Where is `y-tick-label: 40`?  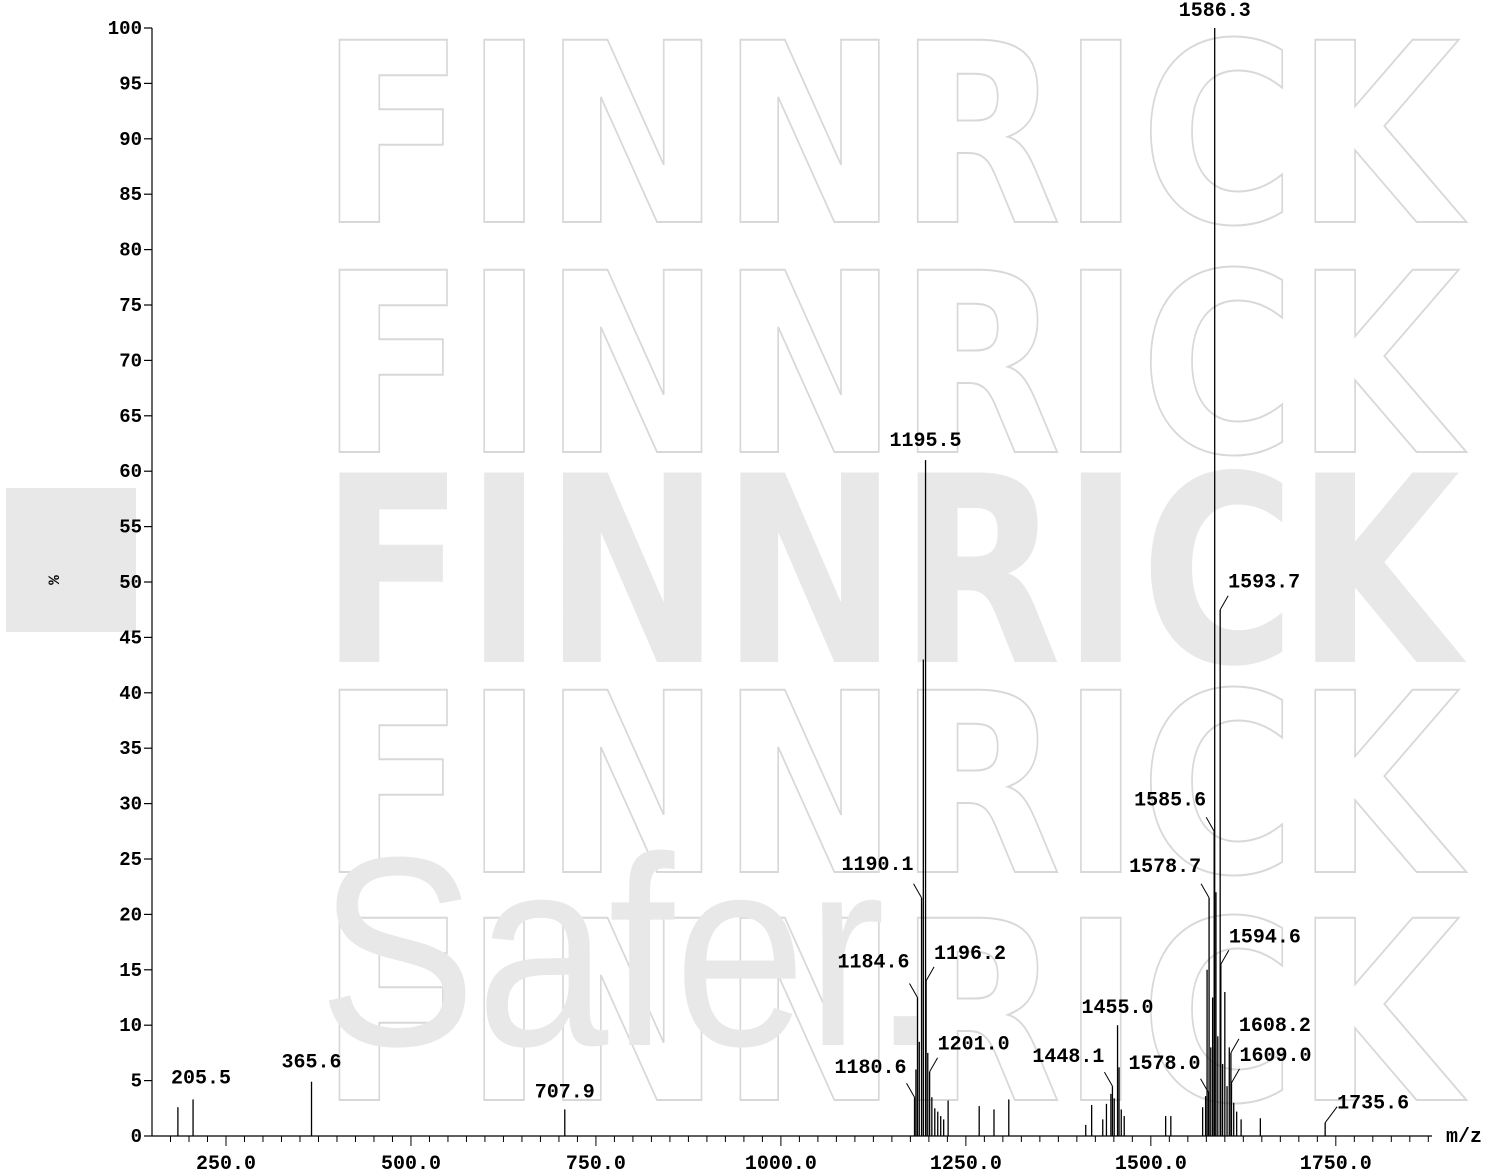
y-tick-label: 40 is located at coordinates (130, 694).